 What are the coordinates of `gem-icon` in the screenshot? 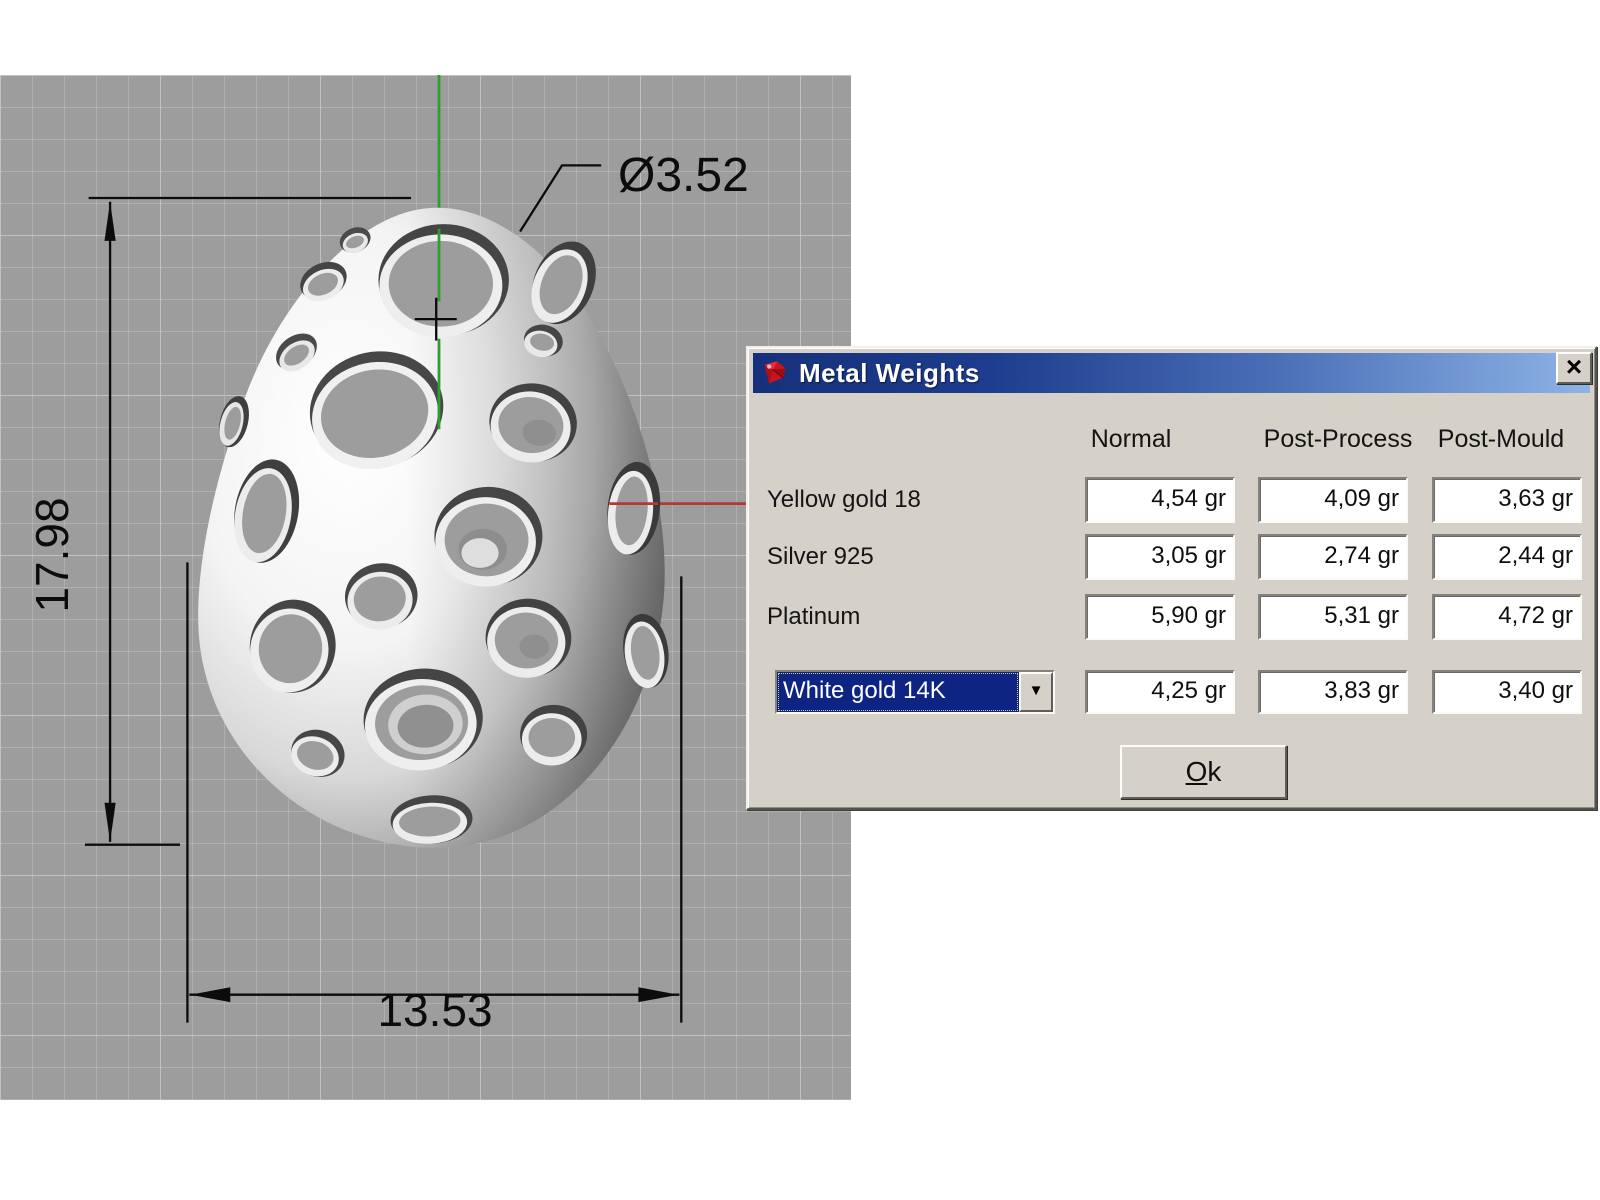 It's located at (775, 372).